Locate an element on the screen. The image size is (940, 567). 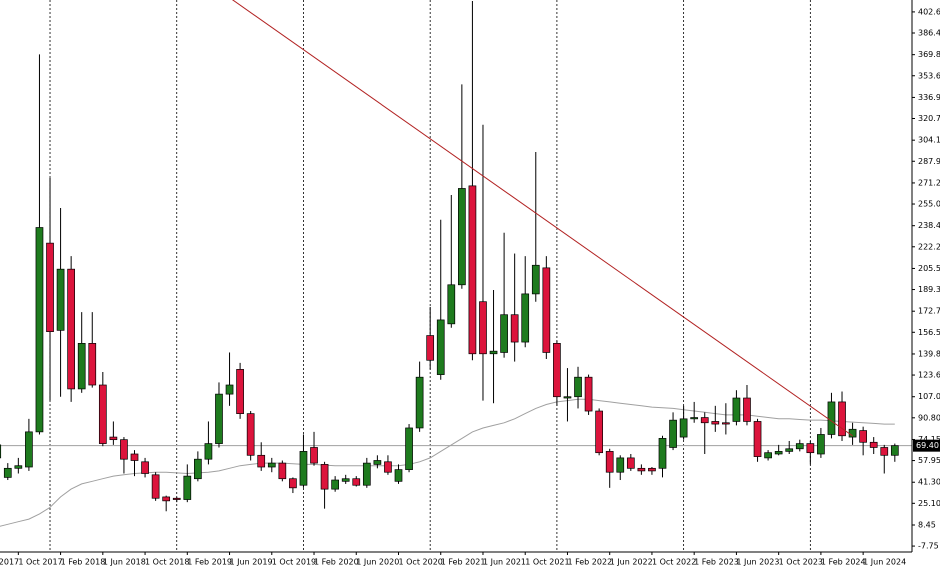
y-tick-label: 238.40 is located at coordinates (929, 225).